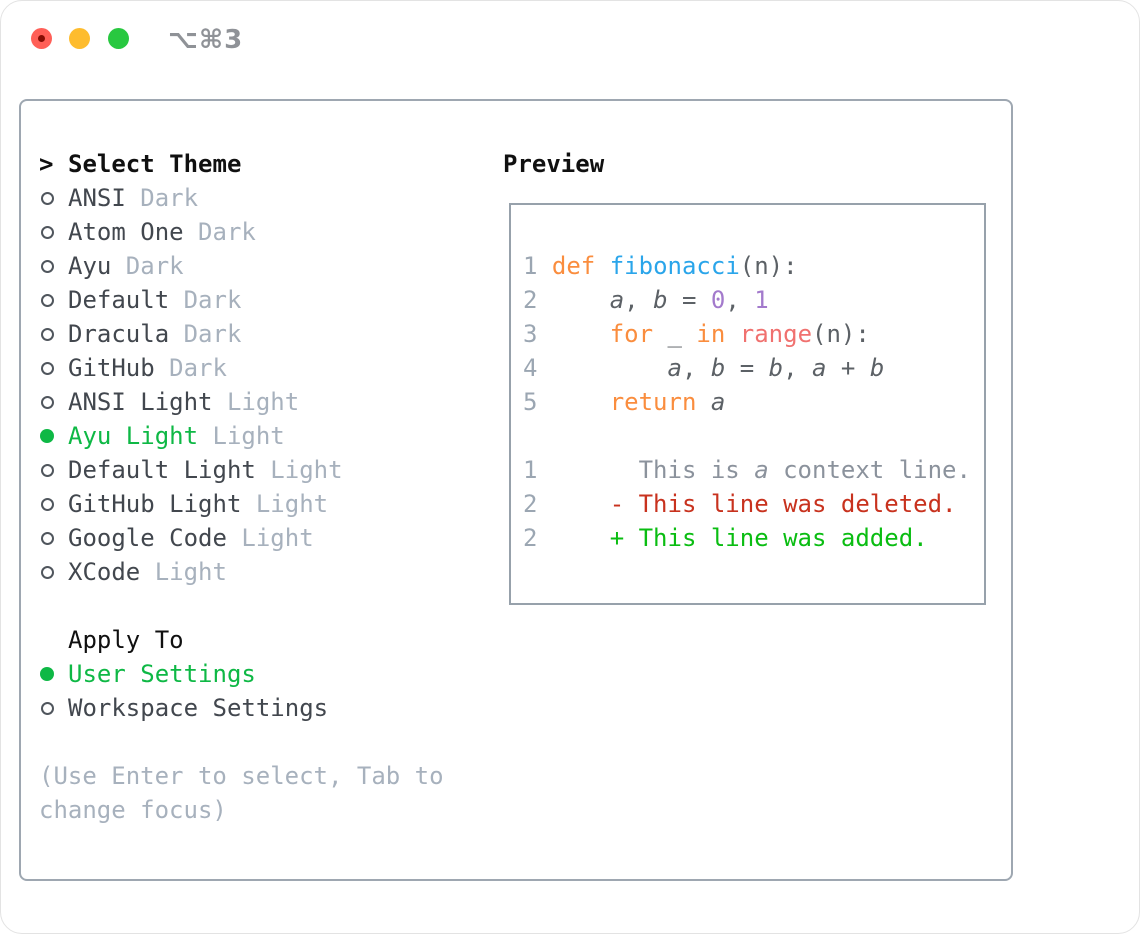 The width and height of the screenshot is (1140, 934). Describe the element at coordinates (47, 436) in the screenshot. I see `radio-selected-icon` at that location.